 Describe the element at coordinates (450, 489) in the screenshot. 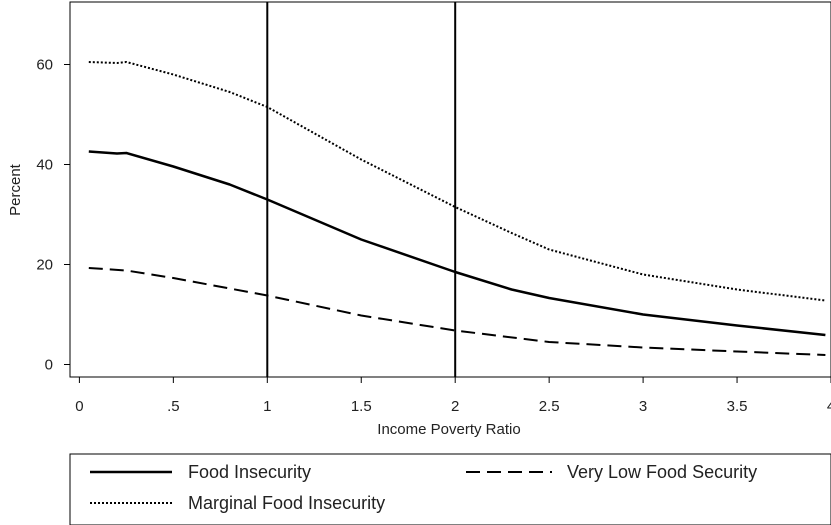

I see `legend-box` at that location.